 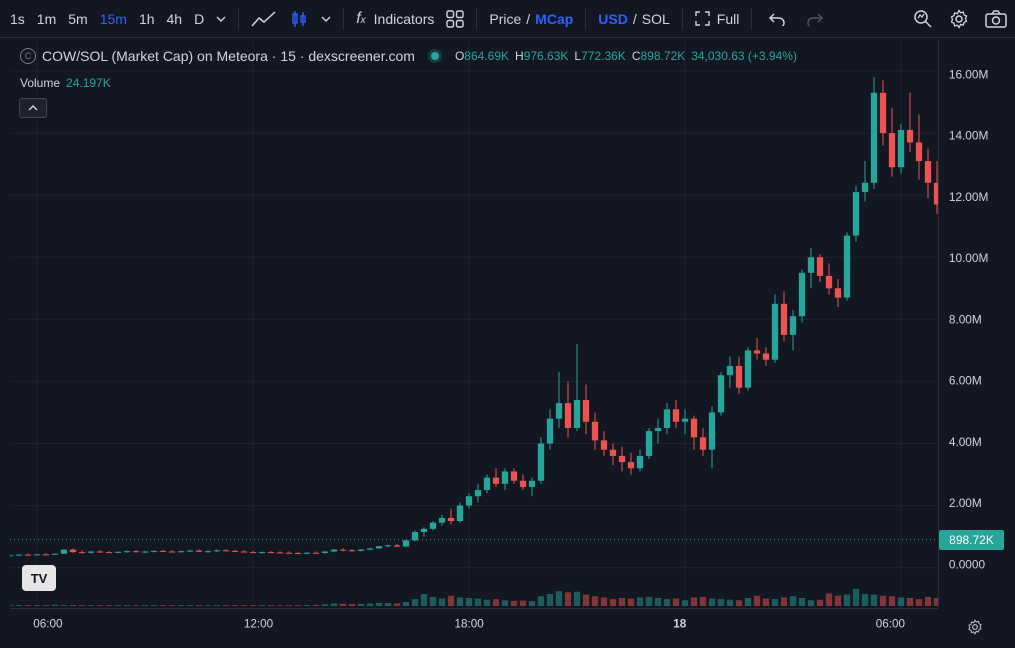 What do you see at coordinates (78, 18) in the screenshot?
I see `interval-5m: 5m` at bounding box center [78, 18].